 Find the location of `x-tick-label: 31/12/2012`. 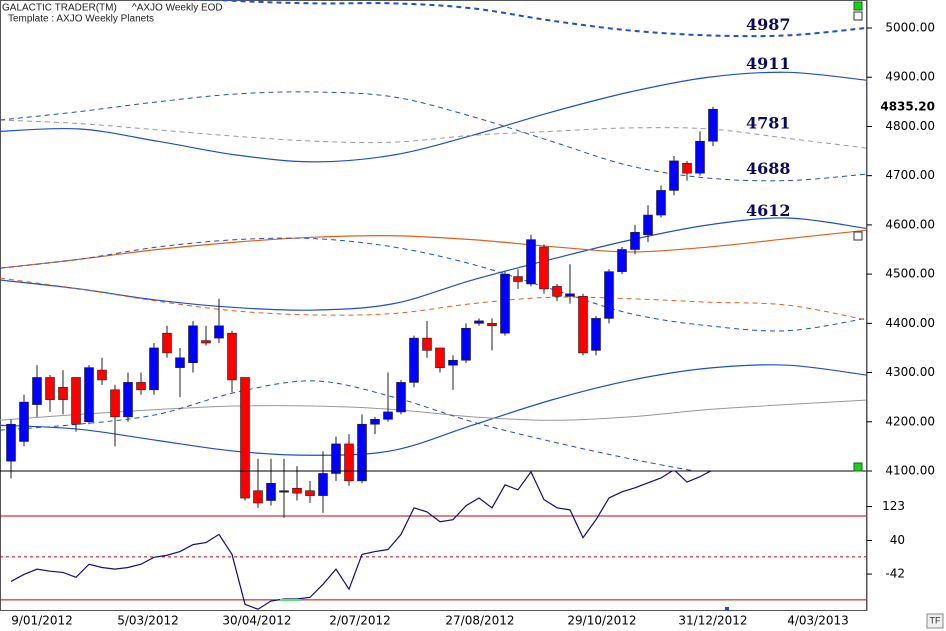

x-tick-label: 31/12/2012 is located at coordinates (712, 621).